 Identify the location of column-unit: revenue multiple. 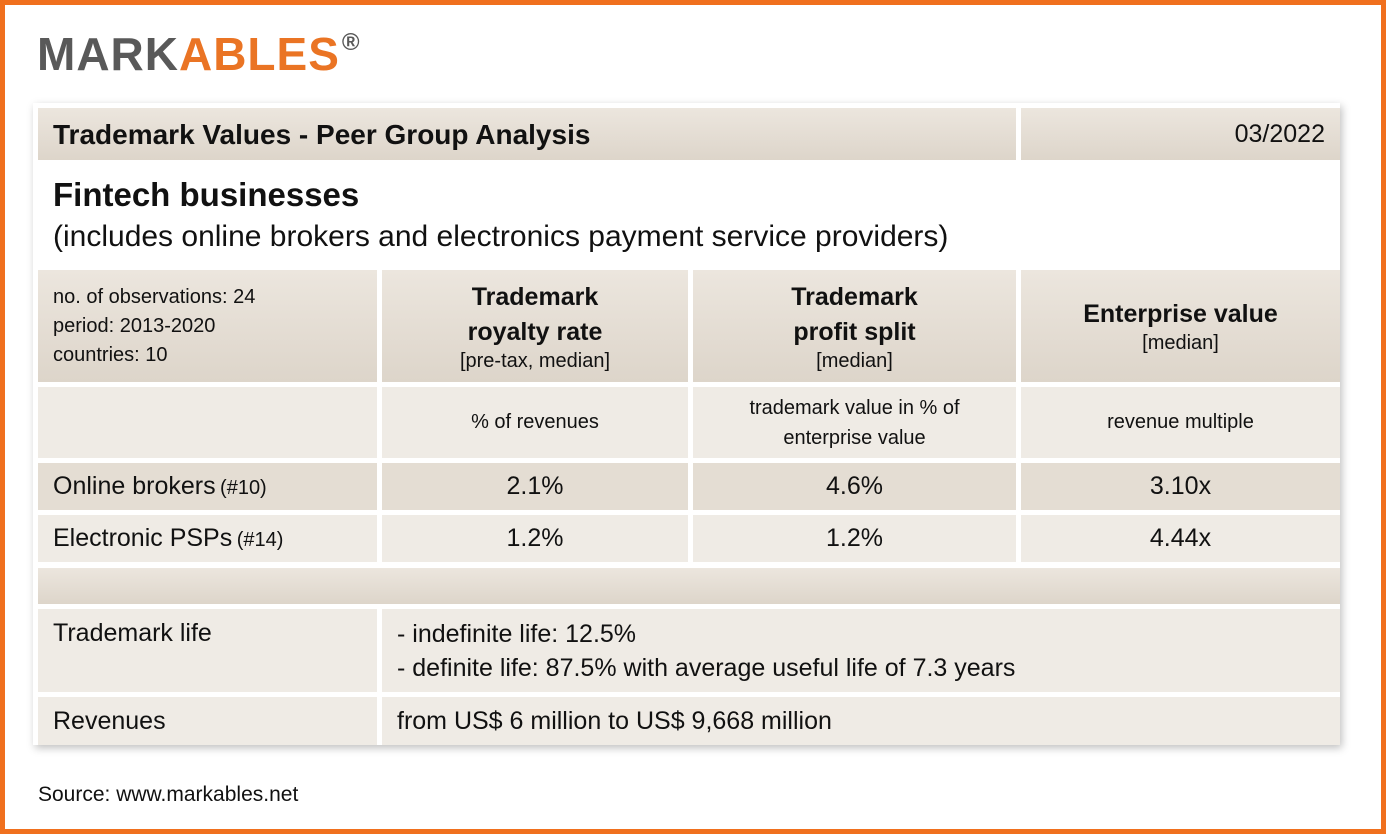
(1180, 422).